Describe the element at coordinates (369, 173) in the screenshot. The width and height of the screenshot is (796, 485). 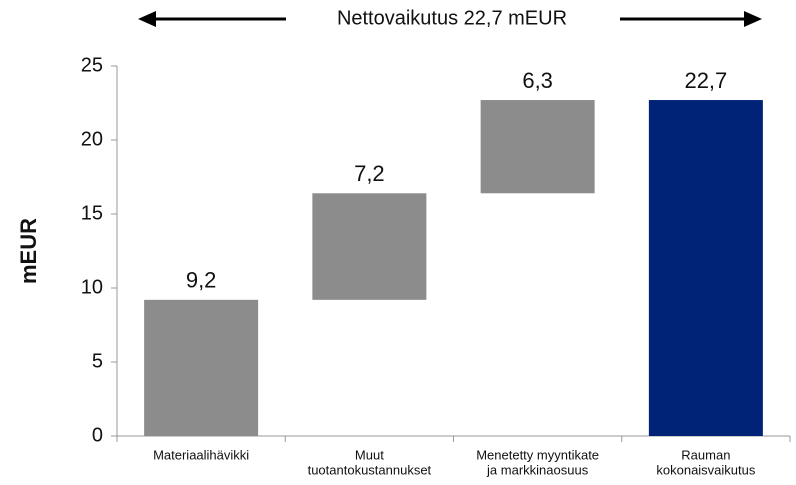
I see `value-label: 7,2` at that location.